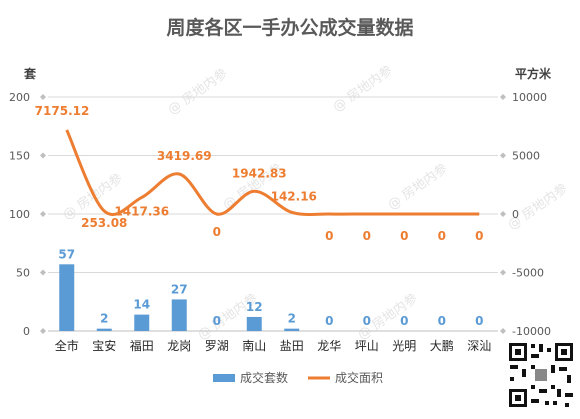 The height and width of the screenshot is (419, 580). I want to click on category-label: 龙岗, so click(179, 346).